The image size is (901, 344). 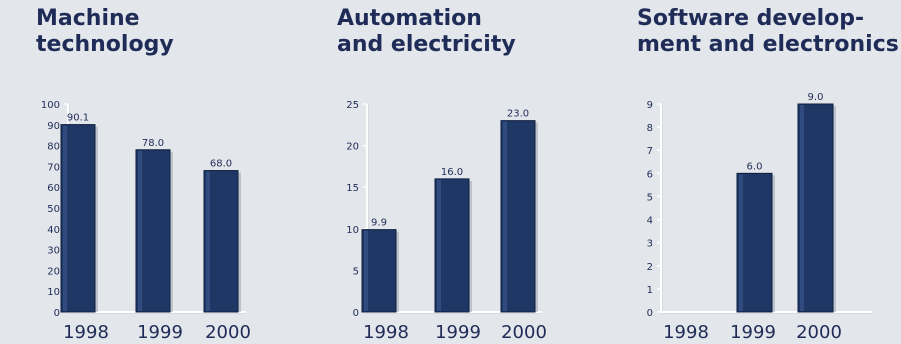 I want to click on y-tick-label: 3, so click(x=650, y=244).